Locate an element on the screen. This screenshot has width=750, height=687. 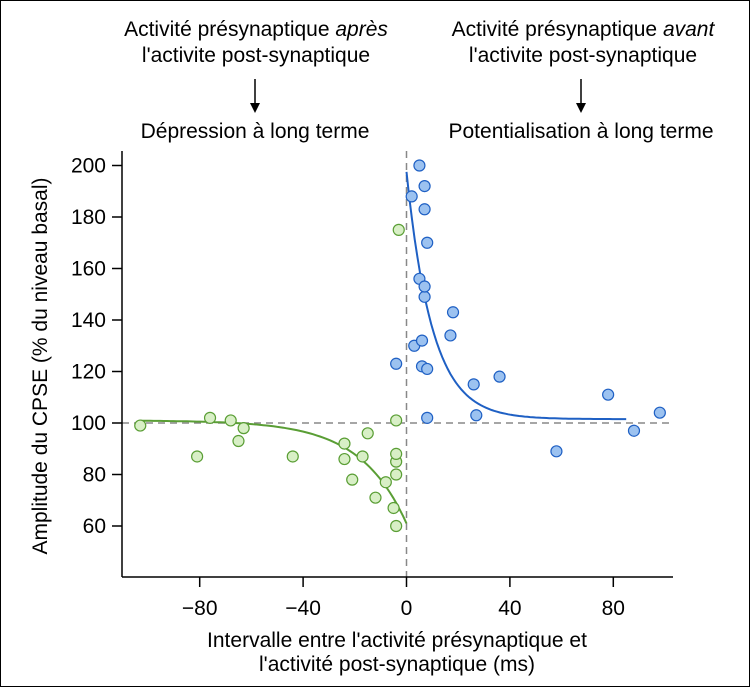
annotation-after-line2: l'activite post-synaptique is located at coordinates (256, 55).